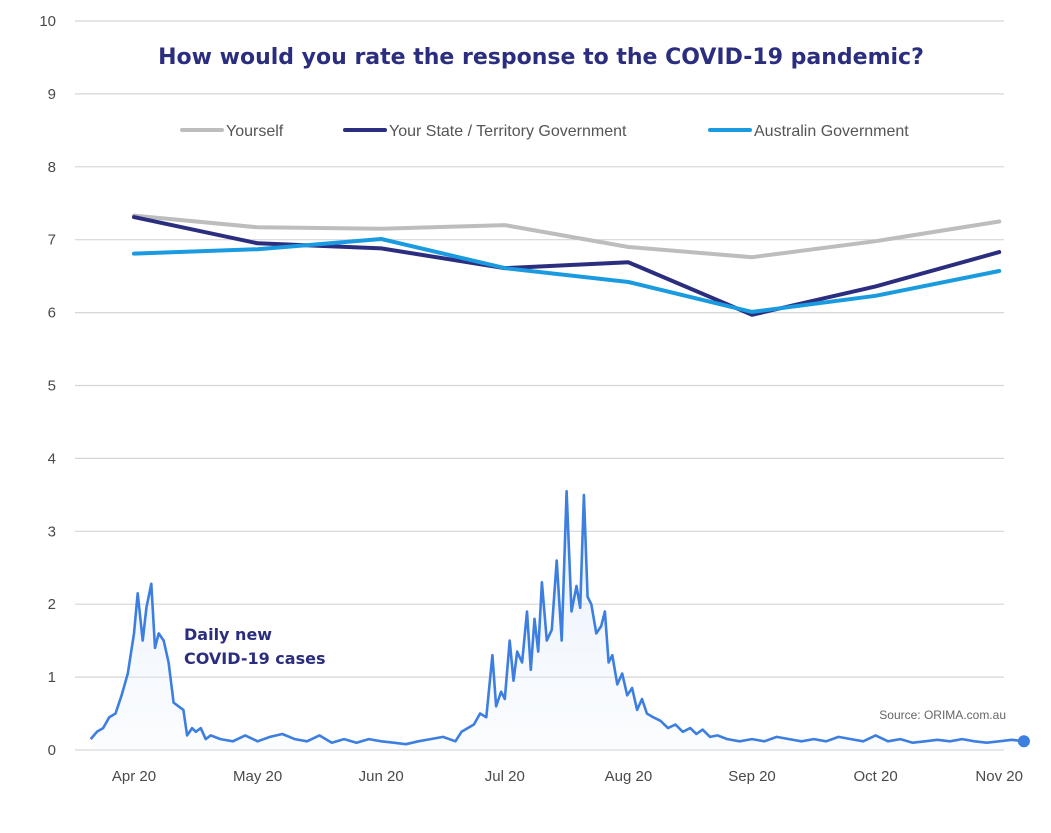 The height and width of the screenshot is (833, 1051). Describe the element at coordinates (52, 167) in the screenshot. I see `y-tick-label: 8` at that location.